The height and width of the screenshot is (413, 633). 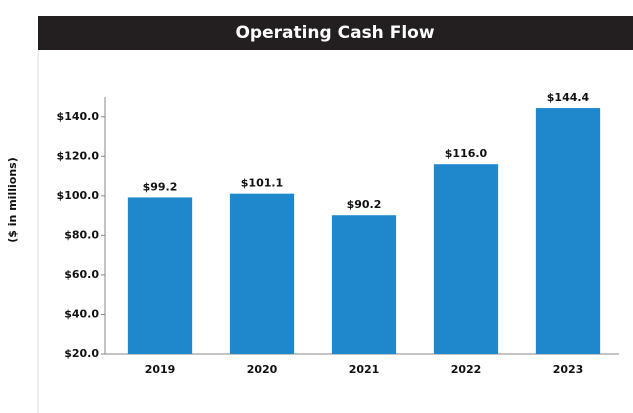 What do you see at coordinates (81, 353) in the screenshot?
I see `y-tick-label: $20.0` at bounding box center [81, 353].